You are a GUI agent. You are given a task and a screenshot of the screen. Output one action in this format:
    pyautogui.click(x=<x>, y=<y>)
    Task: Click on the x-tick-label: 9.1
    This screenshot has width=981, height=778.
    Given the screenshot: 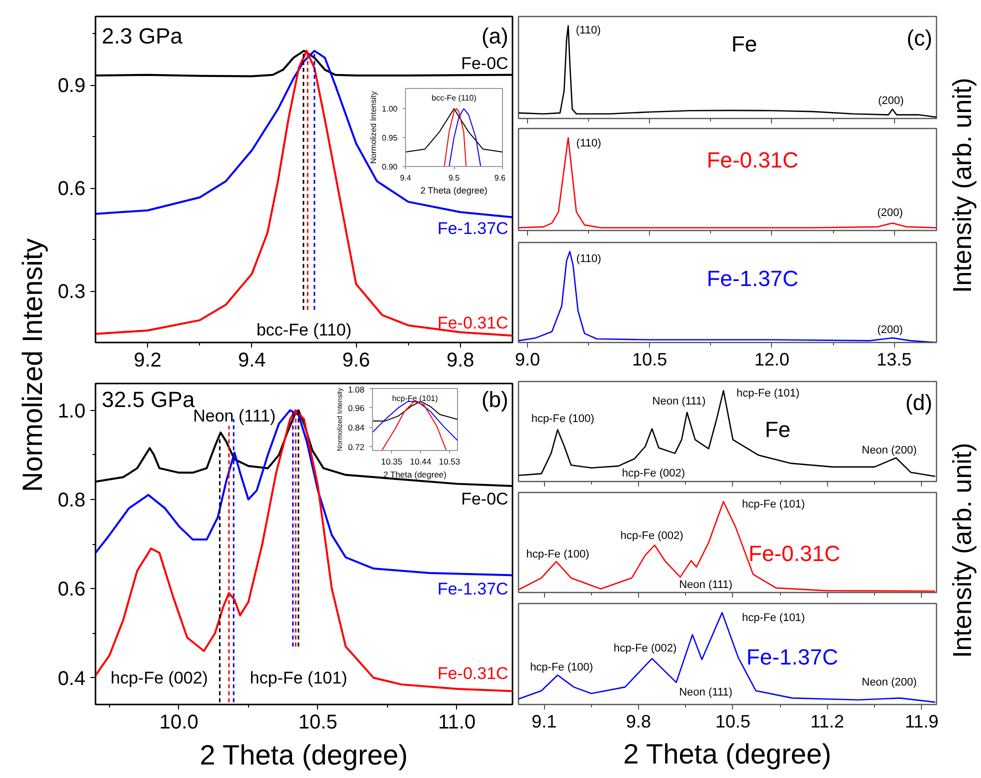 What is the action you would take?
    pyautogui.click(x=544, y=722)
    